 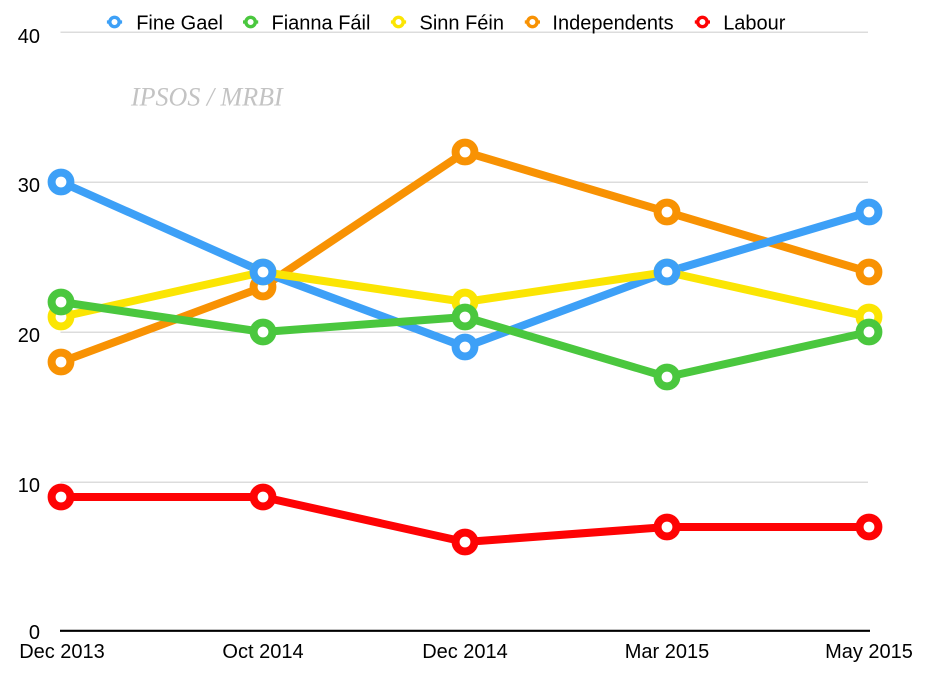 I want to click on svg-text: Fine Gael, so click(x=179, y=24).